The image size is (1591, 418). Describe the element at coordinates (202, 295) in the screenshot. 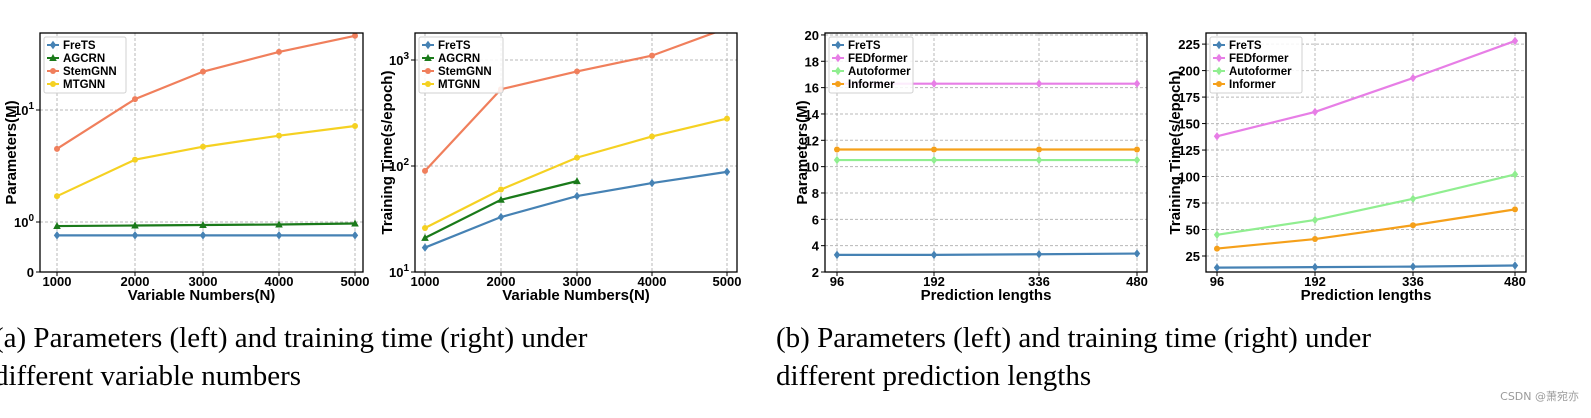

I see `x-axis-label: Variable Numbers(N)` at that location.